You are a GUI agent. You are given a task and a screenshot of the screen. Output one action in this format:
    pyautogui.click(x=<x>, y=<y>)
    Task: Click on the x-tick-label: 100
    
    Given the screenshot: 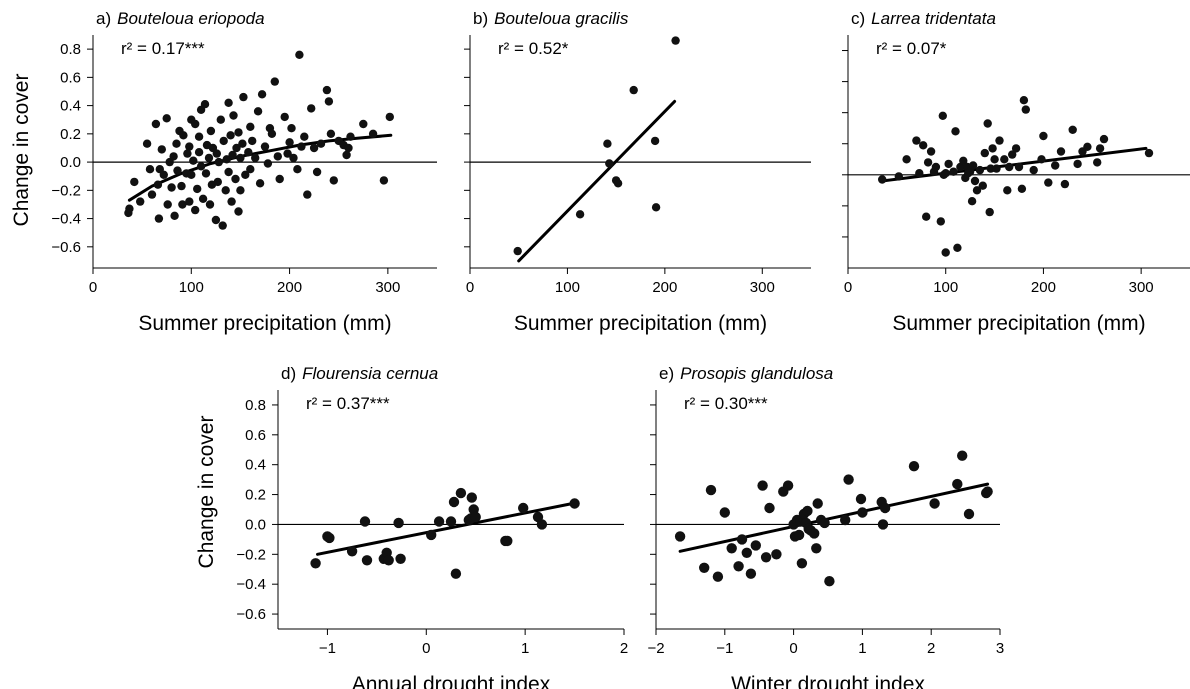 What is the action you would take?
    pyautogui.click(x=191, y=287)
    